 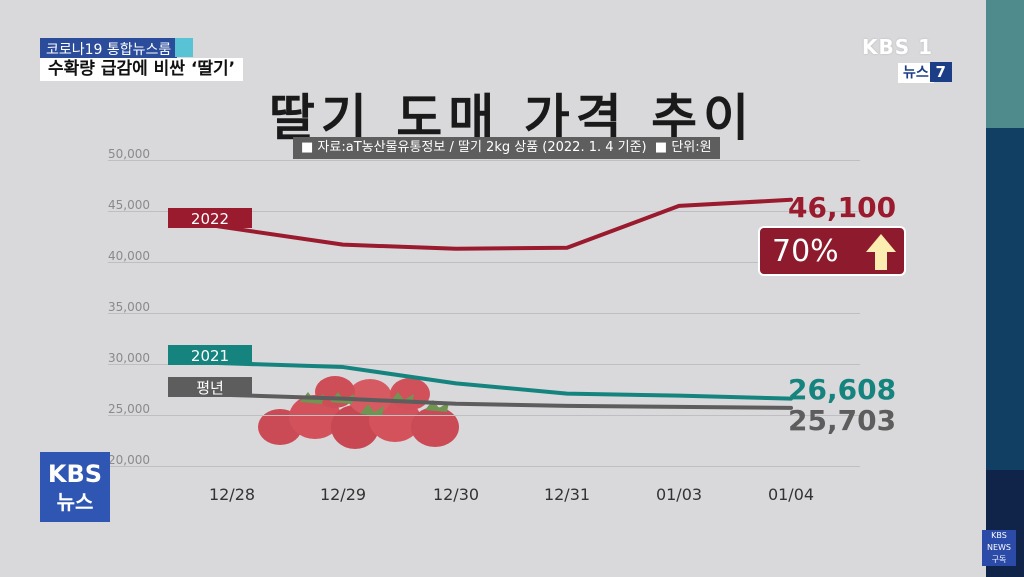 What do you see at coordinates (482, 147) in the screenshot?
I see `source-text: 자료:aT농산물유통정보 / 딸기 2kg 상품 (2022. 1. 4 기준)` at bounding box center [482, 147].